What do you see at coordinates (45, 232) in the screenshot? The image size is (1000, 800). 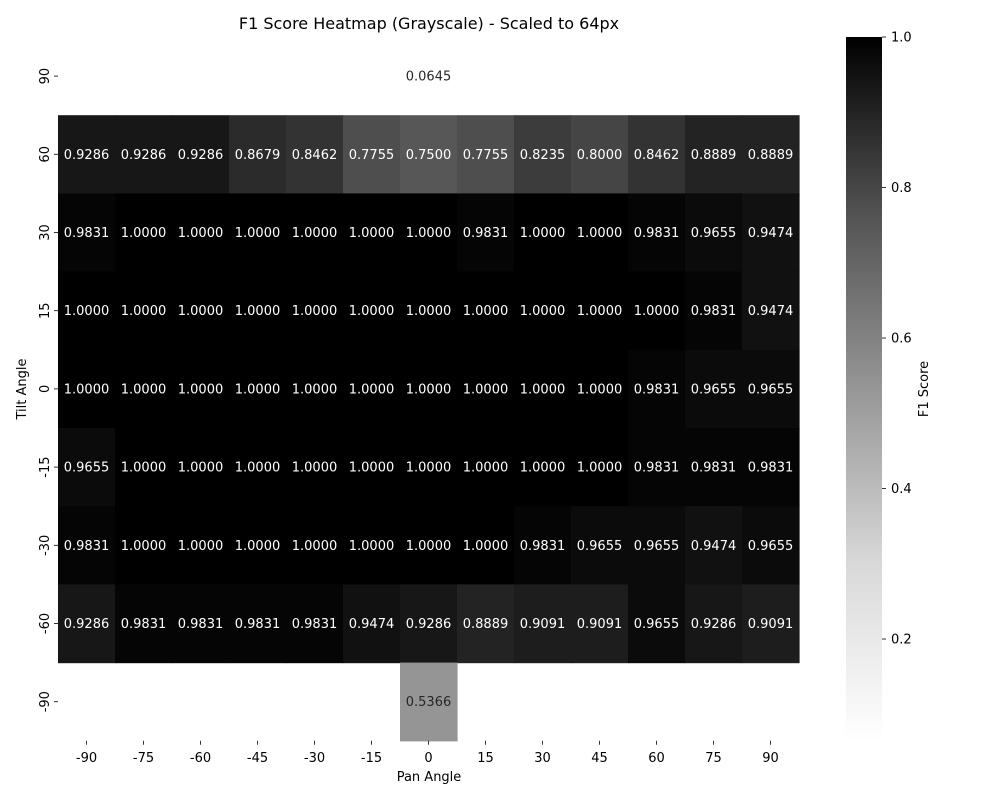 I see `y-tick-label: 30` at bounding box center [45, 232].